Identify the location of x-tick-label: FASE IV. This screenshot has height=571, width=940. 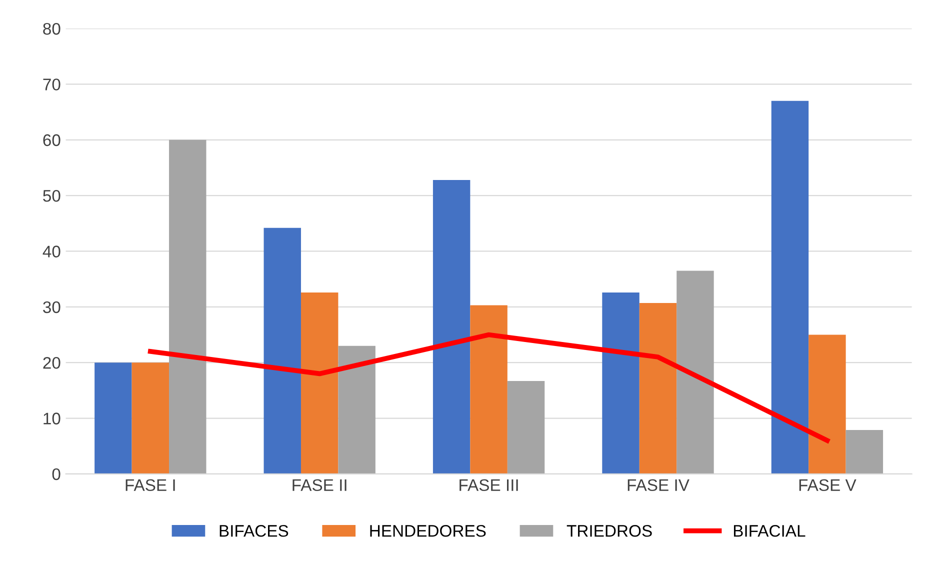
(659, 485).